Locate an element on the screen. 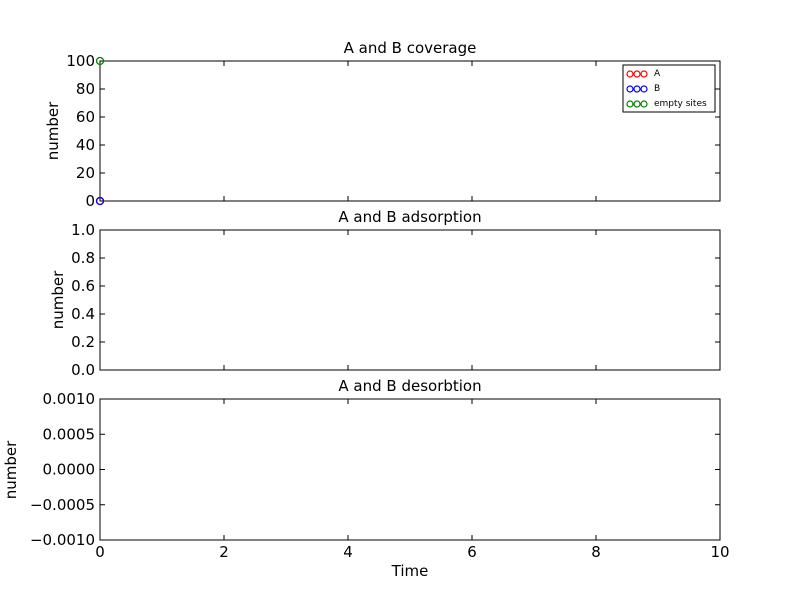 Image resolution: width=800 pixels, height=604 pixels. legend-box is located at coordinates (669, 88).